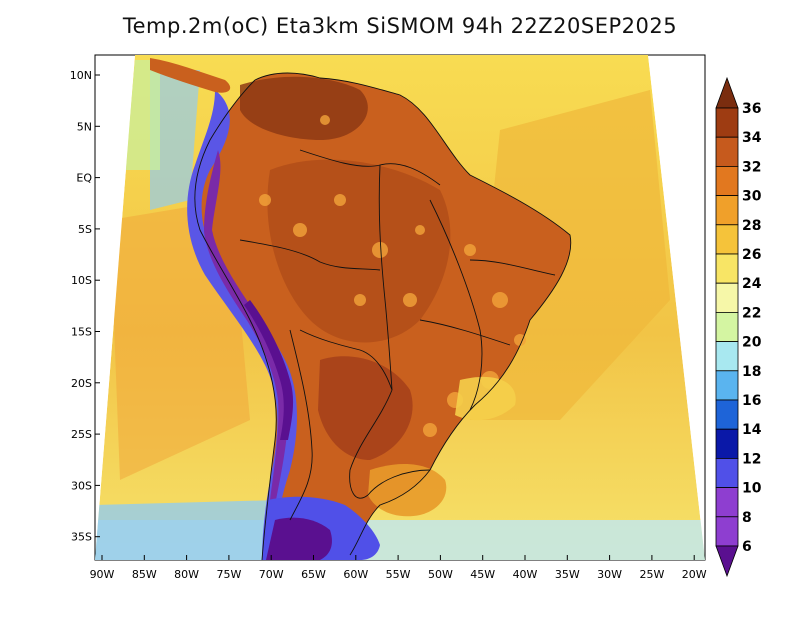 This screenshot has height=618, width=800. I want to click on lat-label: 10N, so click(81, 75).